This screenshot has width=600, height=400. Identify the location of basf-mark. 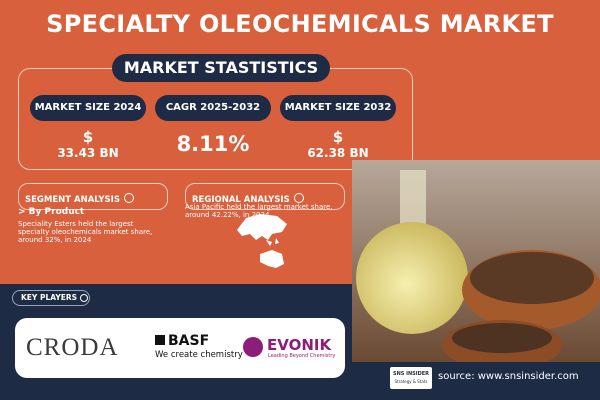
(160, 340).